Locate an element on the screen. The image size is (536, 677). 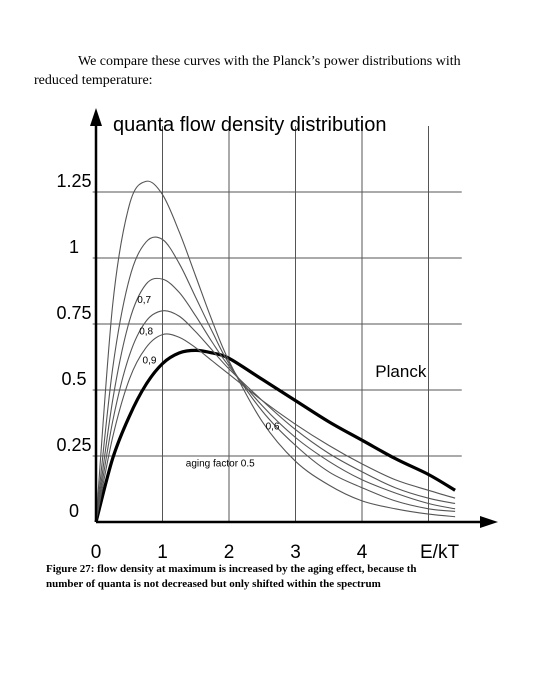
y-tick-label: 0.5 is located at coordinates (73, 379).